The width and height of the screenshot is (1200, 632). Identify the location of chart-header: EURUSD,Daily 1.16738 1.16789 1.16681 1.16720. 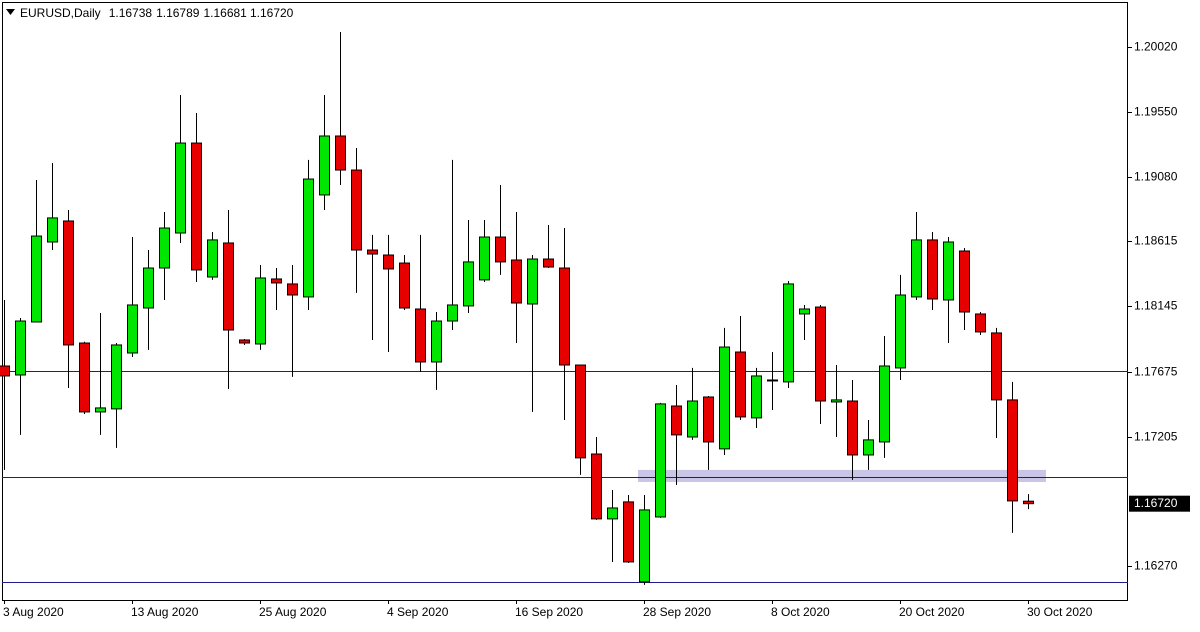
(157, 13).